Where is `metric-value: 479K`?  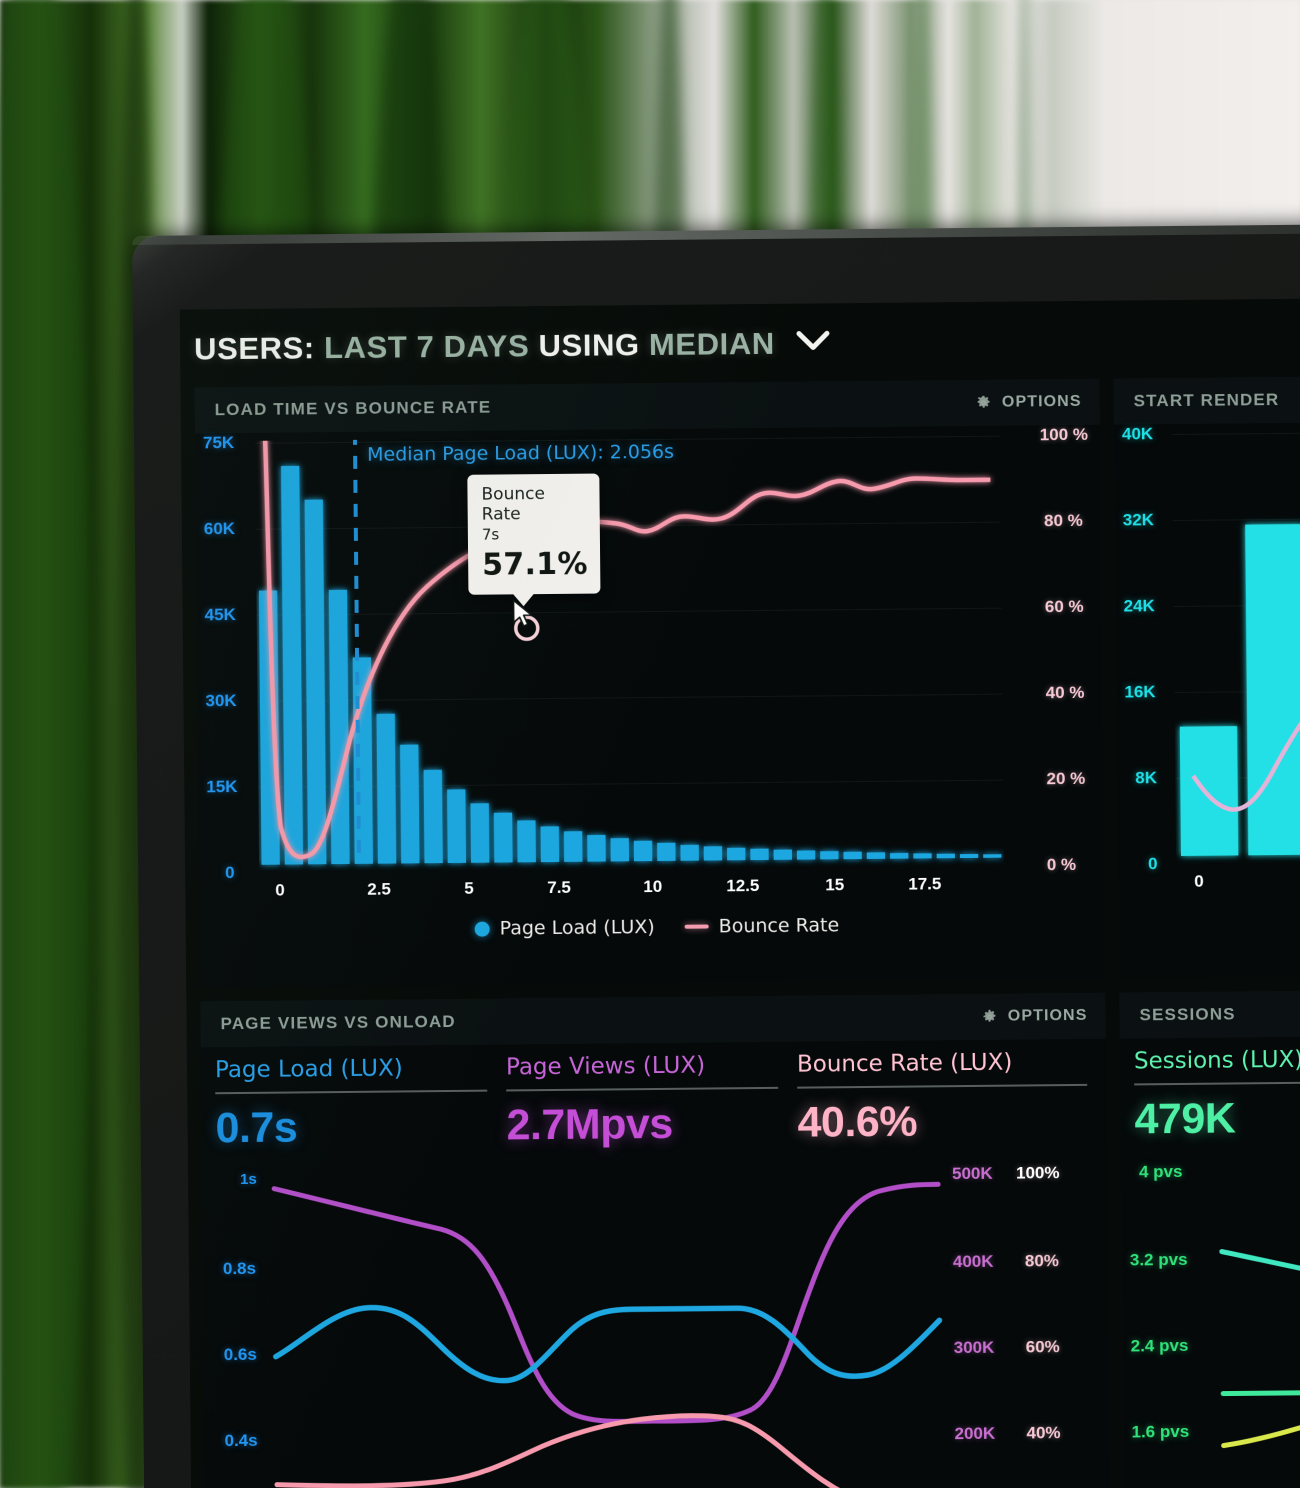
metric-value: 479K is located at coordinates (1185, 1119).